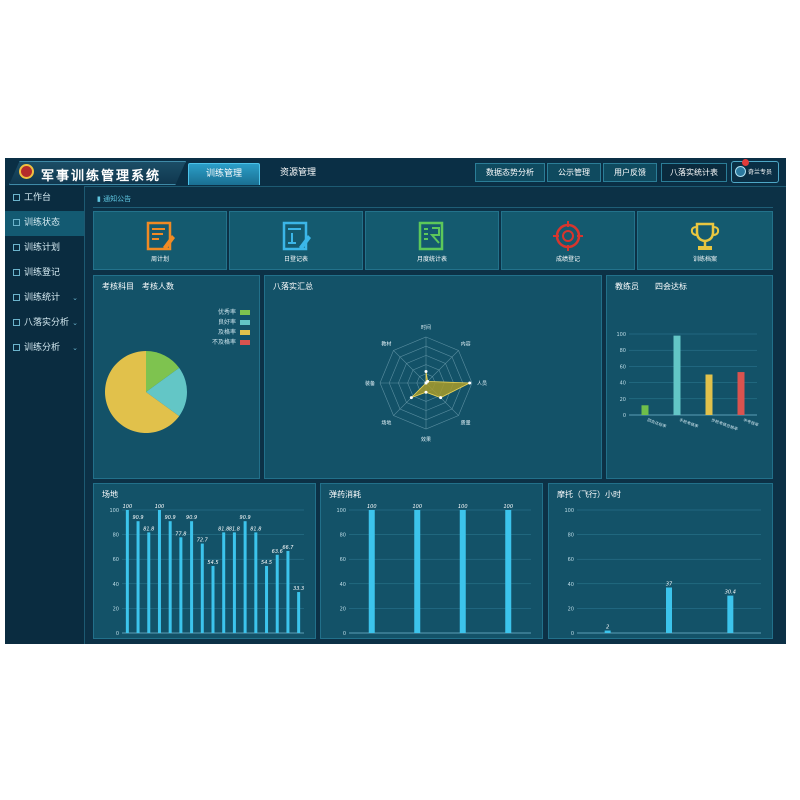 This screenshot has width=800, height=800. Describe the element at coordinates (431, 236) in the screenshot. I see `monthly-stats-icon` at that location.